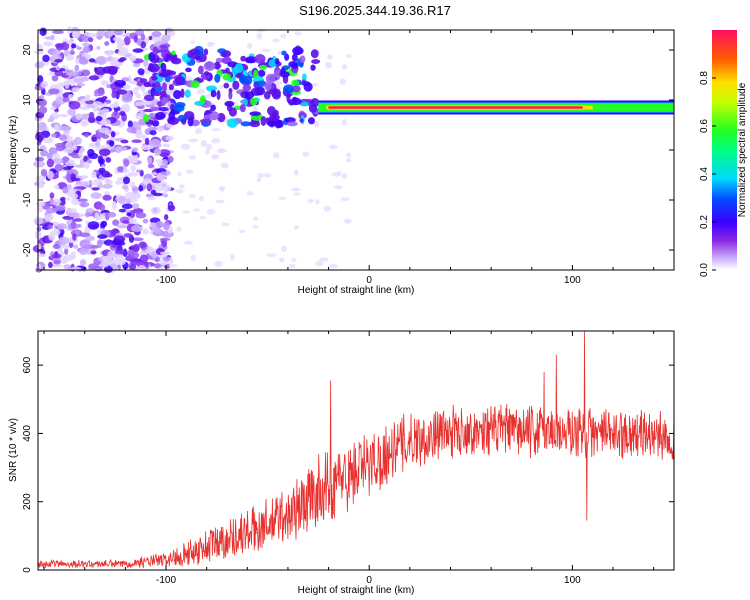 The image size is (750, 600). Describe the element at coordinates (375, 10) in the screenshot. I see `figure-title: S196.2025.344.19.36.R17` at that location.